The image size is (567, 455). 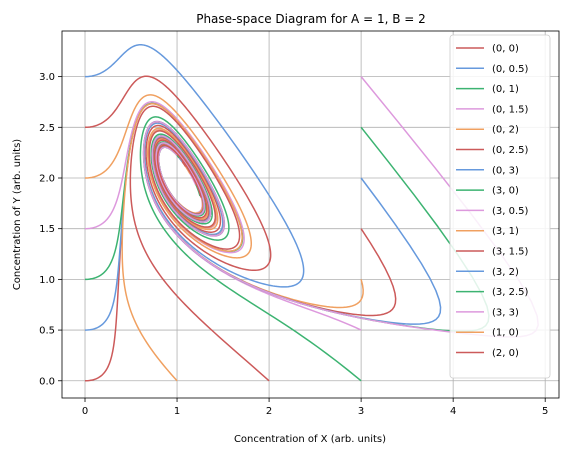 What do you see at coordinates (17, 214) in the screenshot?
I see `y-axis-label: Concentration of Y (arb. units)` at bounding box center [17, 214].